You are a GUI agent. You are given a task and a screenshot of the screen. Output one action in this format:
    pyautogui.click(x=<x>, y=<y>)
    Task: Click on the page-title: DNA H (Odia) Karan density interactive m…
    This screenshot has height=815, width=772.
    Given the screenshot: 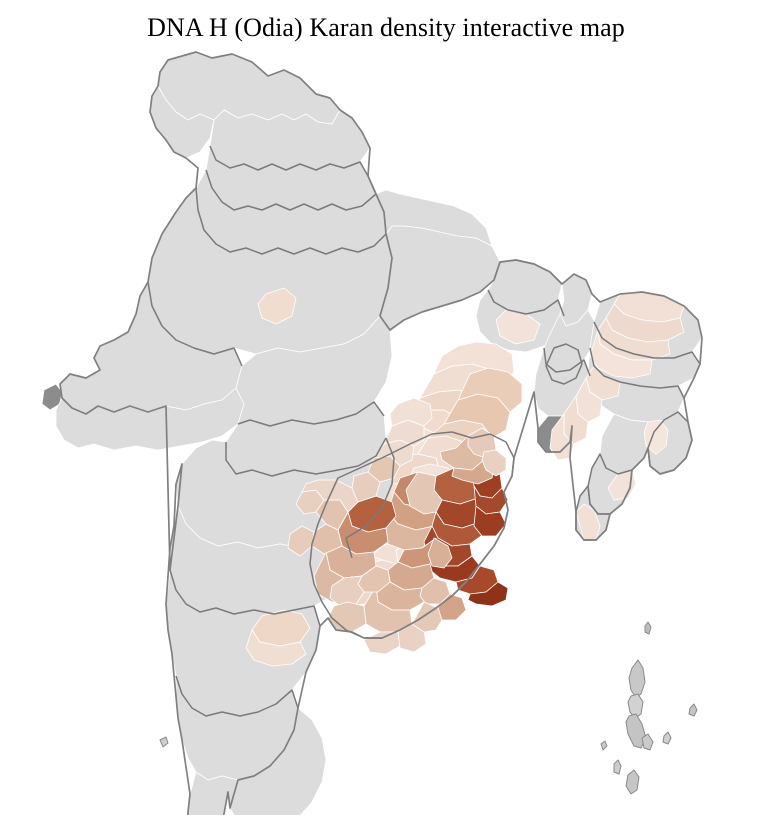 What is the action you would take?
    pyautogui.click(x=386, y=27)
    